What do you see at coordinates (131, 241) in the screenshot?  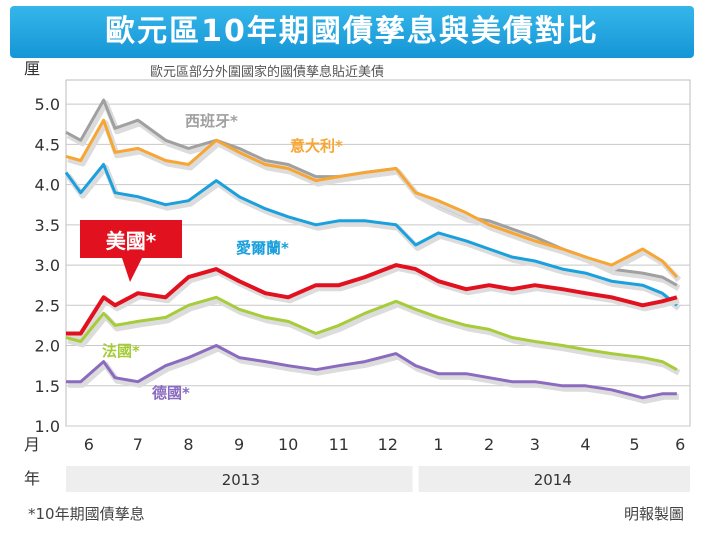 I see `series-label-us: 美國*` at bounding box center [131, 241].